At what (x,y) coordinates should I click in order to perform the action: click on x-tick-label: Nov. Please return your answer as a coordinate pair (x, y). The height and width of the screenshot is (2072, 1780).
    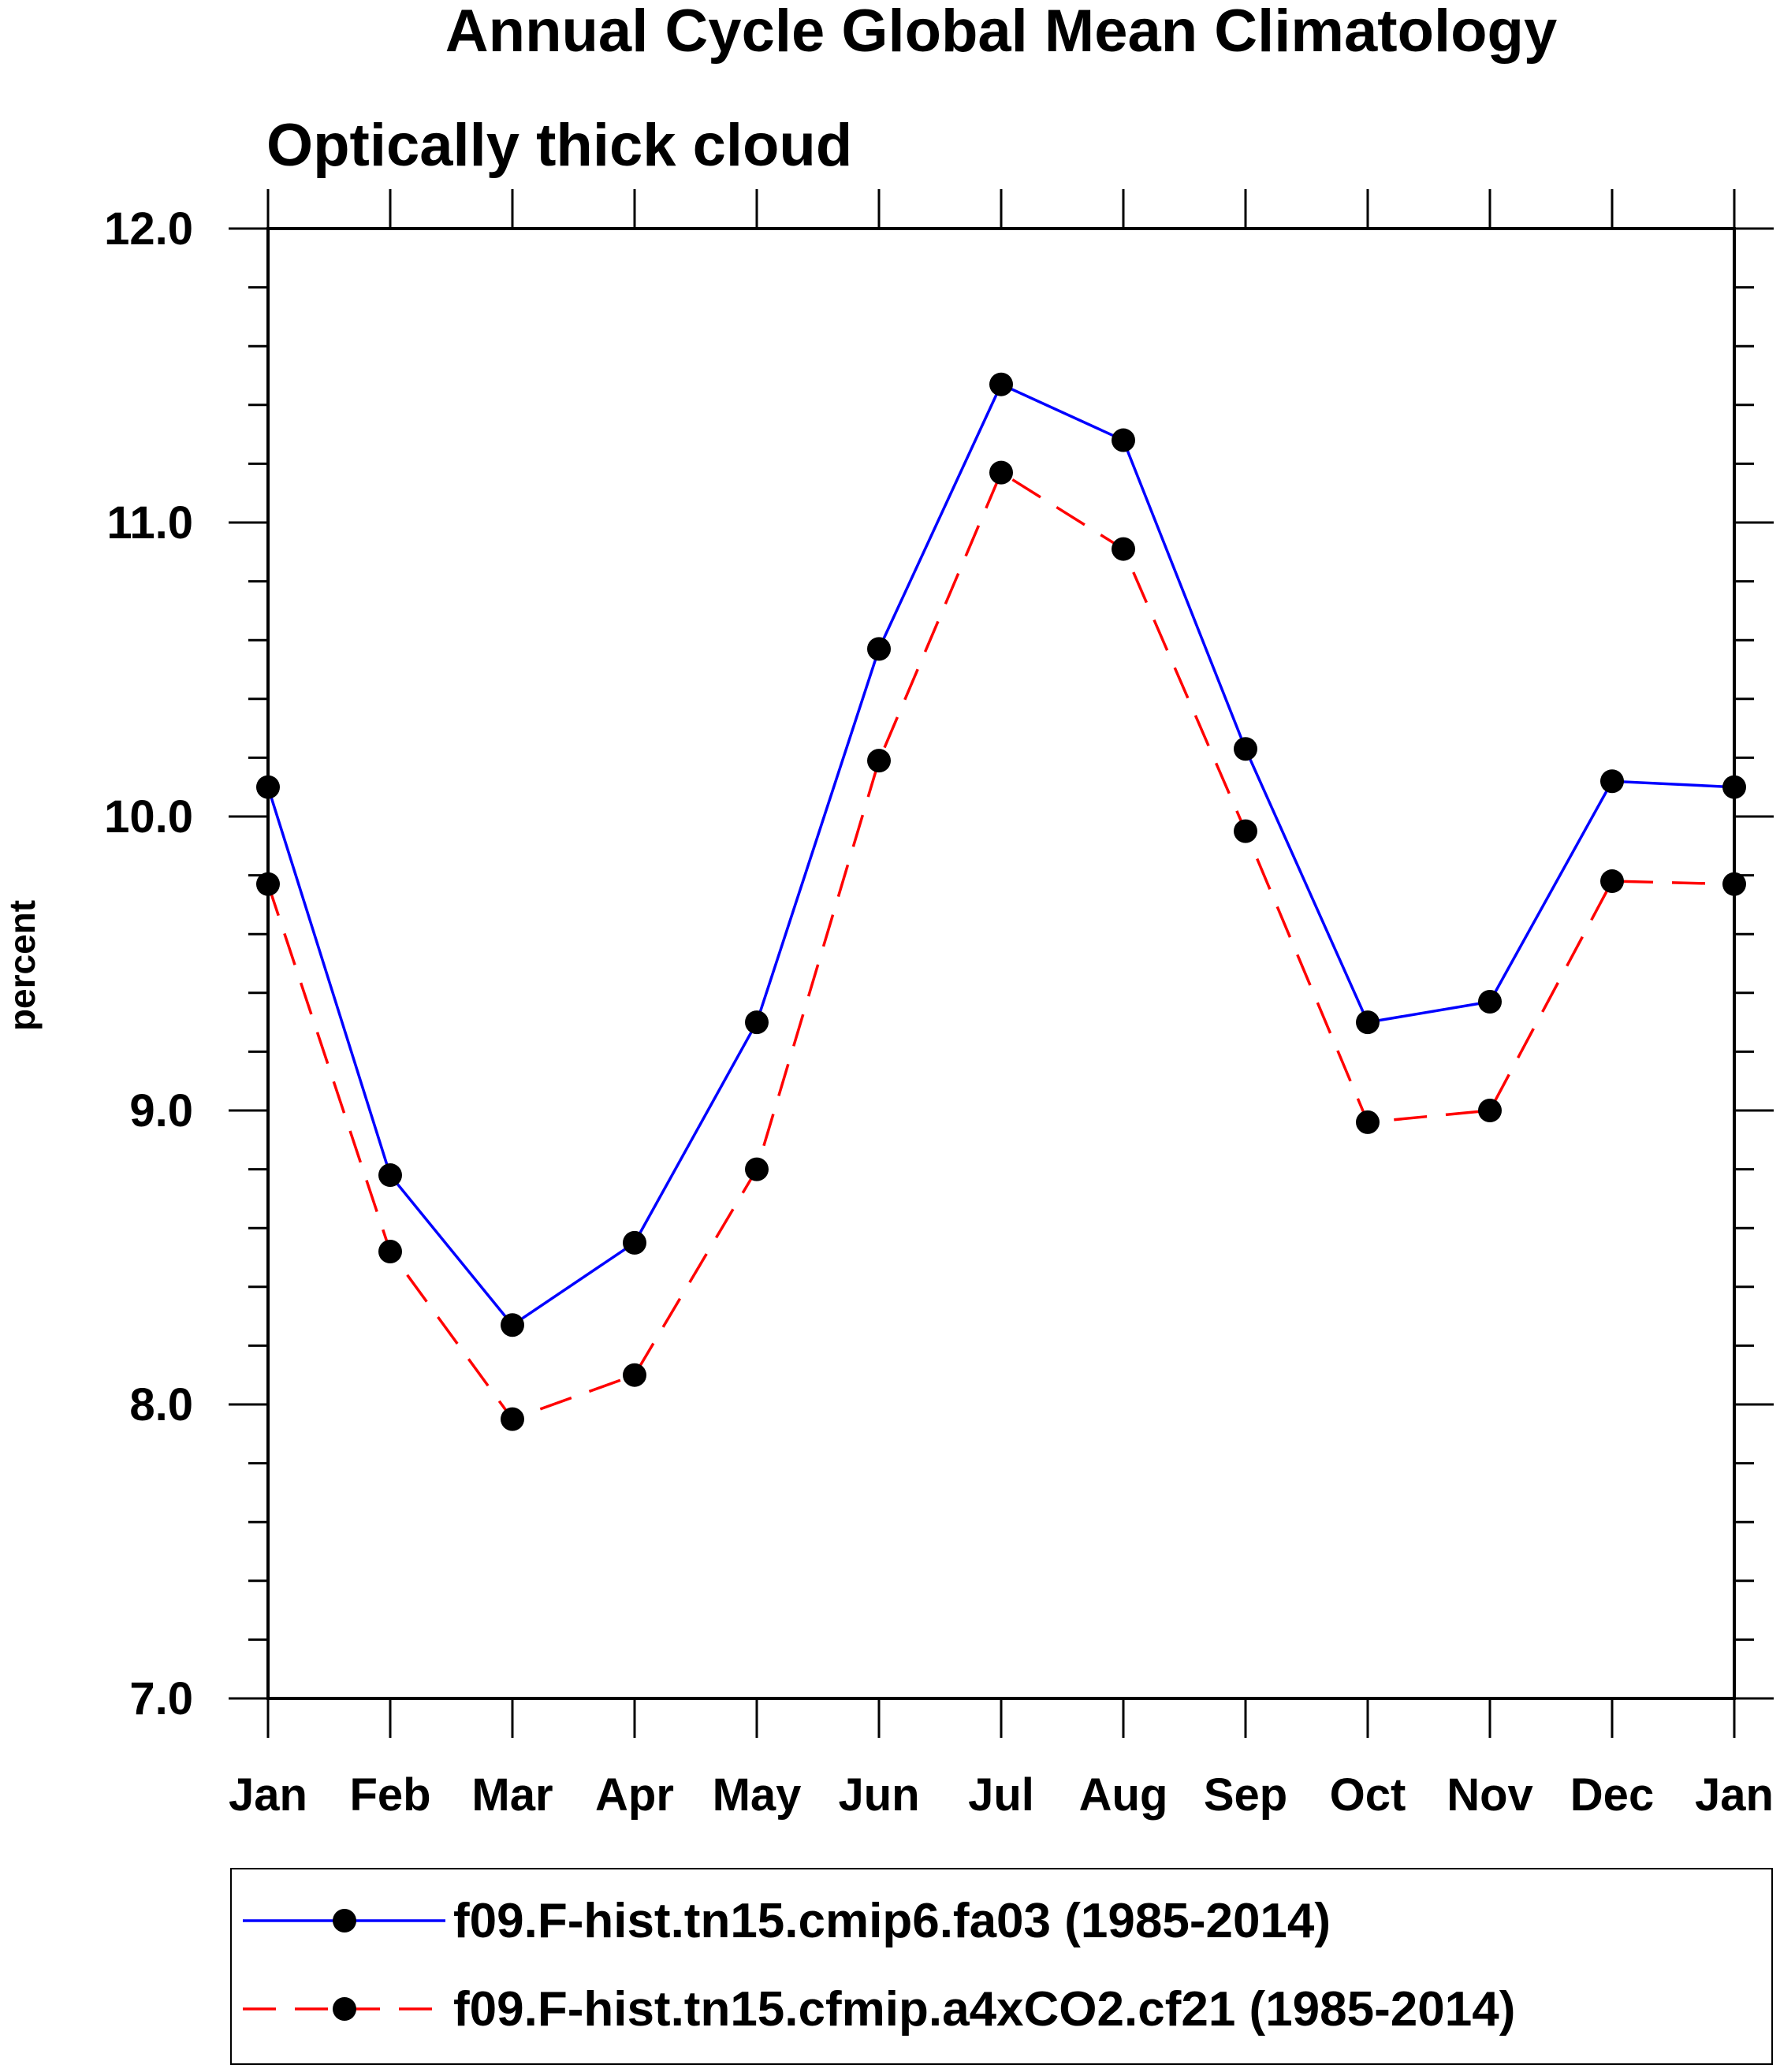
    Looking at the image, I should click on (1490, 1795).